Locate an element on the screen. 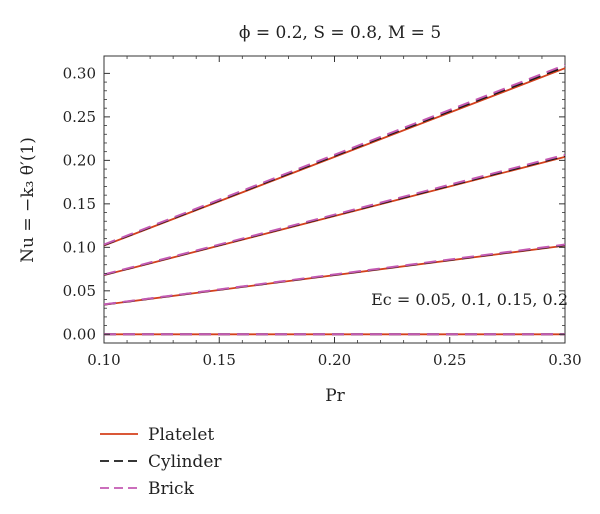 The image size is (600, 514). legend-label-brick: Brick is located at coordinates (171, 489).